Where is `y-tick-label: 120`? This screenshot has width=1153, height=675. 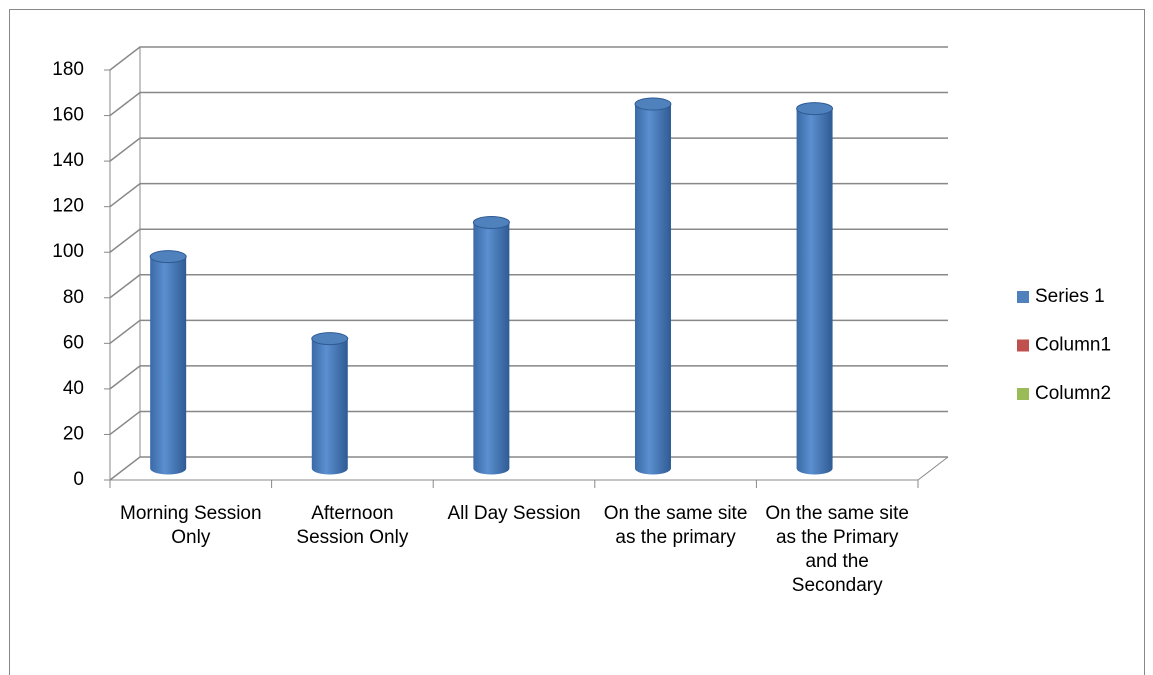
y-tick-label: 120 is located at coordinates (68, 206).